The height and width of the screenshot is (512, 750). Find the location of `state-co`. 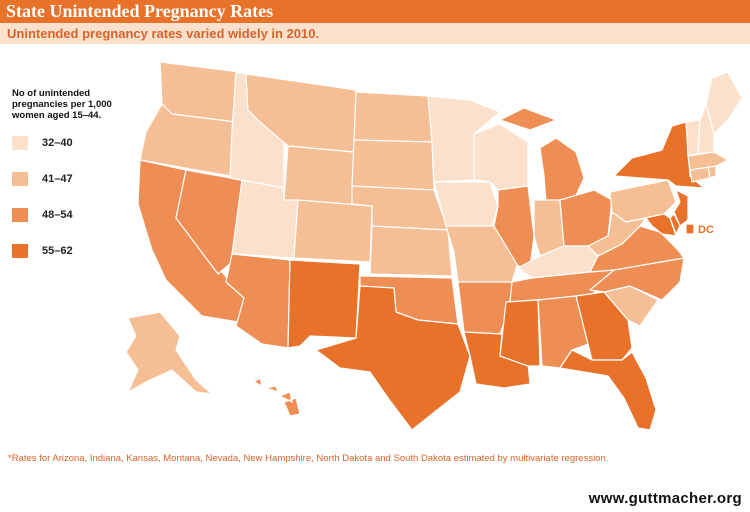

state-co is located at coordinates (333, 231).